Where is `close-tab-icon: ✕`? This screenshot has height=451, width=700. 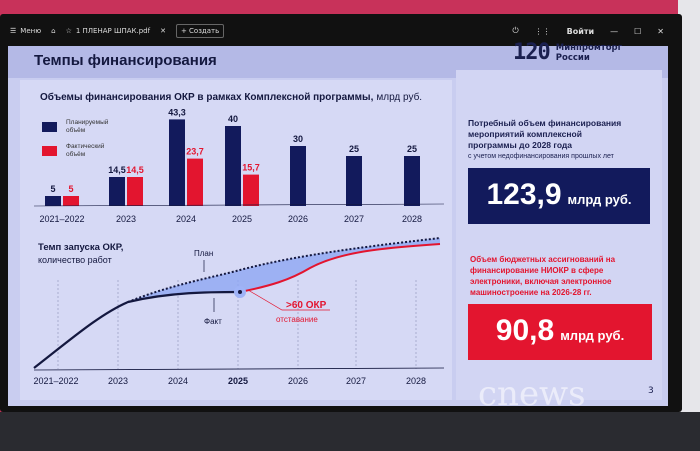 close-tab-icon: ✕ is located at coordinates (163, 31).